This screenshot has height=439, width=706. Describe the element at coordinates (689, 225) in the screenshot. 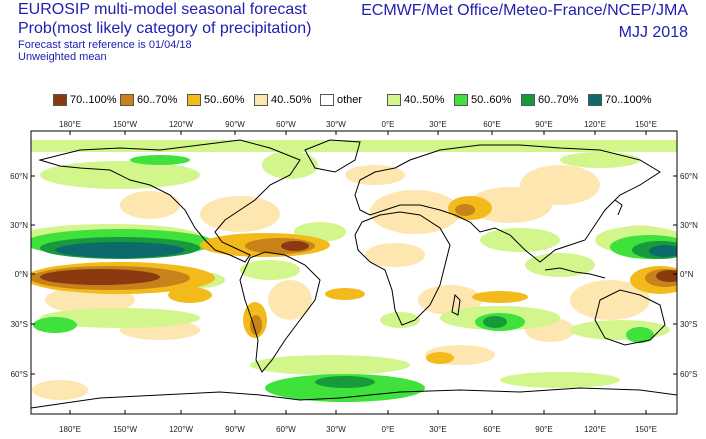

I see `lat-label-right: 30°N` at that location.